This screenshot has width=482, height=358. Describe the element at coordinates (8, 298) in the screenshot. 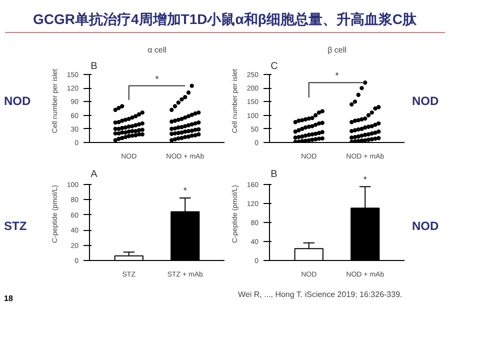

I see `text: 18` at that location.